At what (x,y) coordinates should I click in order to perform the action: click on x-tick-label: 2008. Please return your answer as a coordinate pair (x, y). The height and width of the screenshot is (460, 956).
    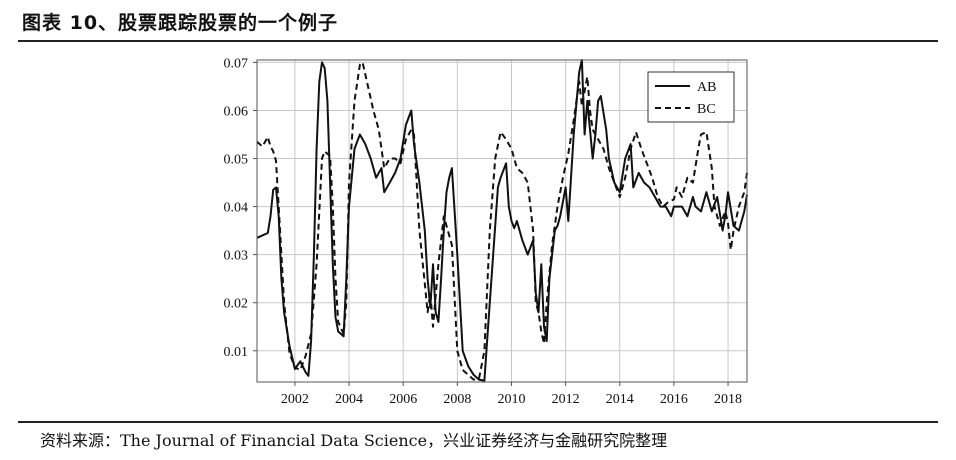
    Looking at the image, I should click on (457, 399).